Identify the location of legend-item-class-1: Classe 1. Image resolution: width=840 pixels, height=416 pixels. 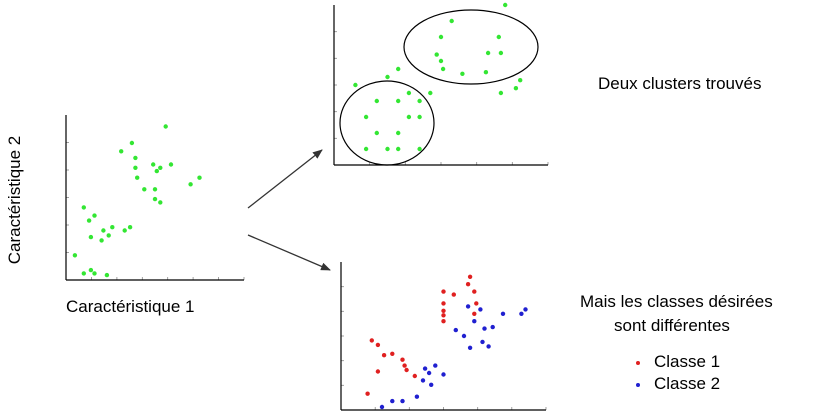
(678, 361).